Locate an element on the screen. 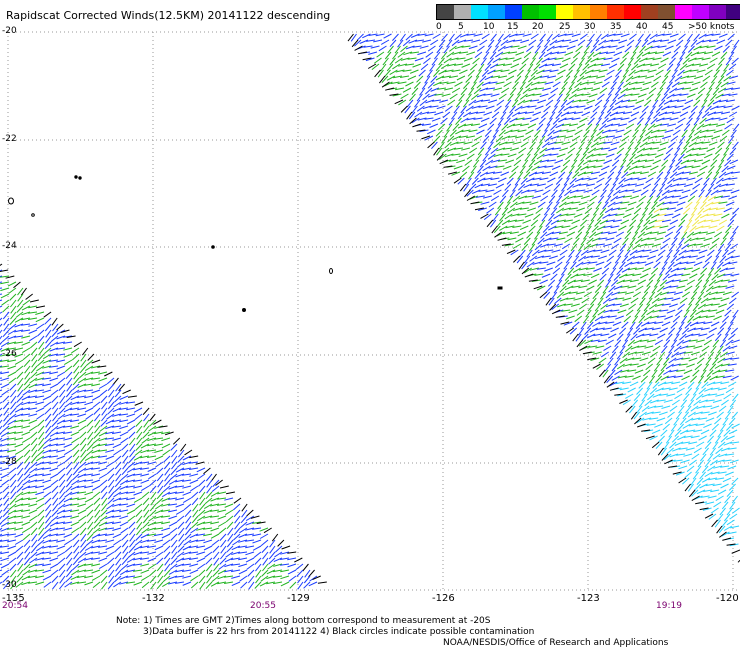  lat-label: -30 is located at coordinates (9, 585).